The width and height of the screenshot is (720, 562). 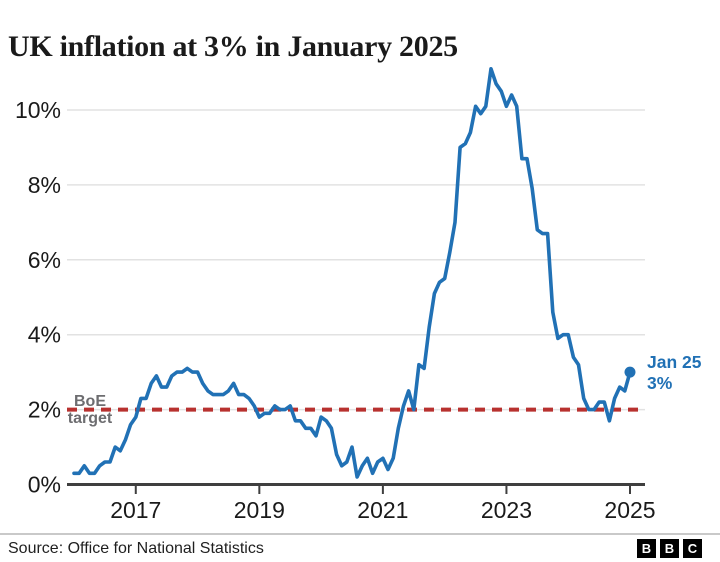 I want to click on boe-target-label-line2: target, so click(x=90, y=418).